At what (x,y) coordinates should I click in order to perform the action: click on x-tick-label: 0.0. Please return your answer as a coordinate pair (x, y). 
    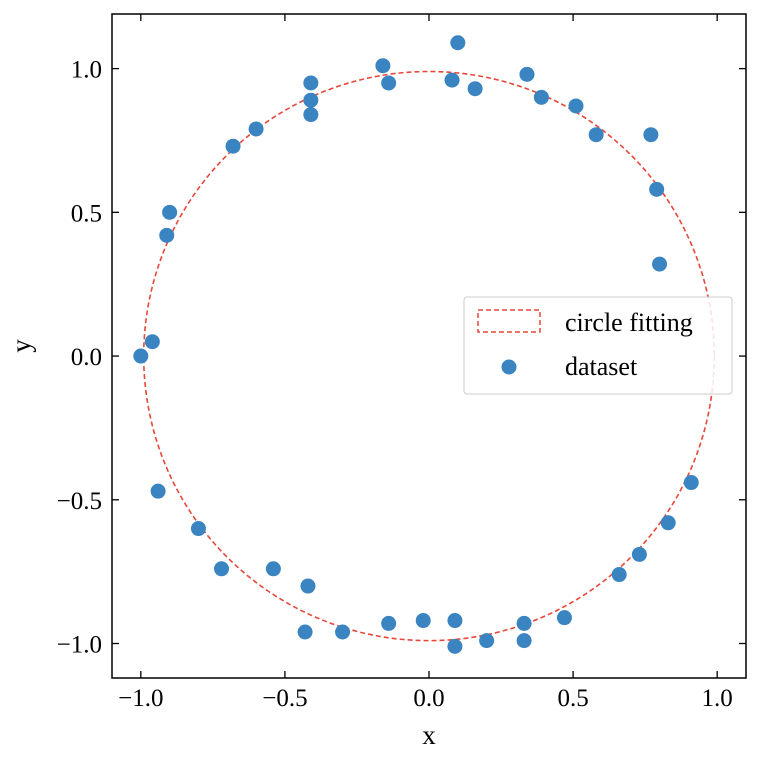
    Looking at the image, I should click on (428, 698).